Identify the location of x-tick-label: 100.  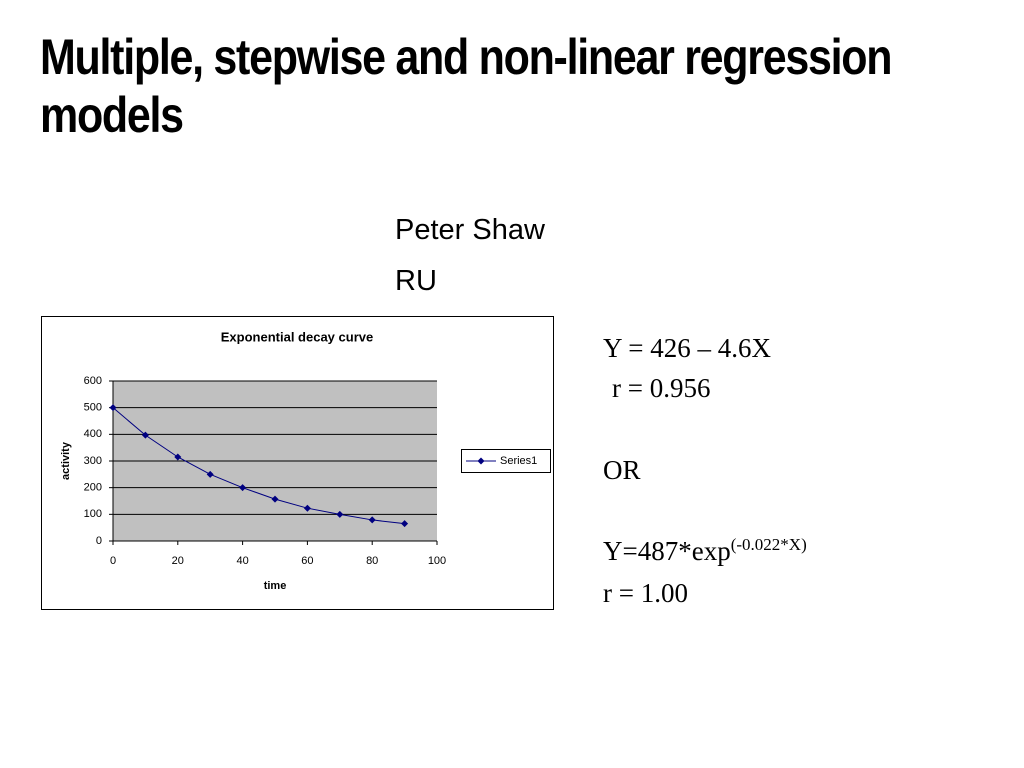
(437, 561).